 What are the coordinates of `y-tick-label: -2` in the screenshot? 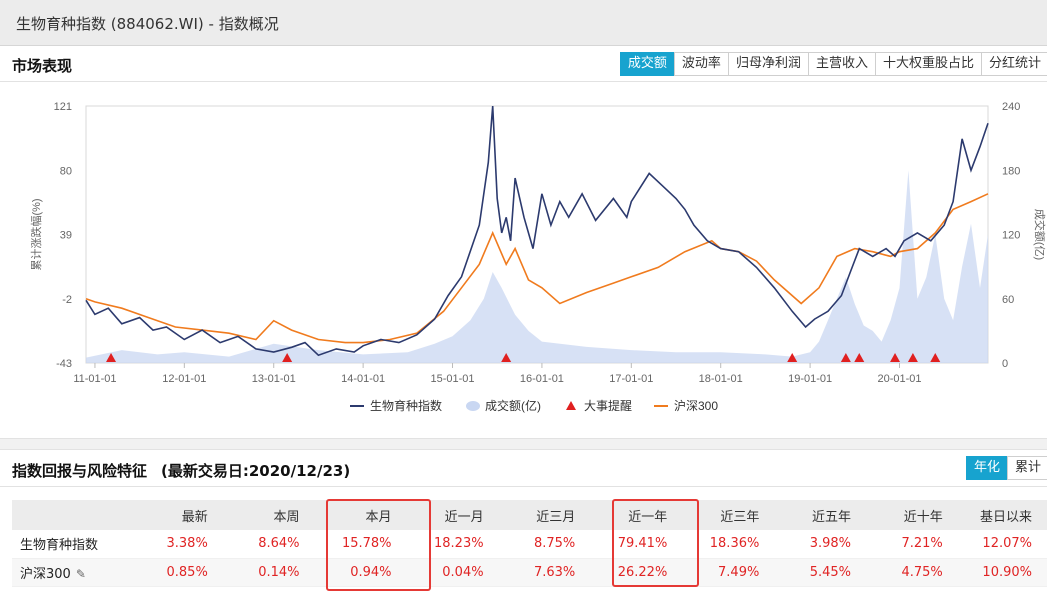 It's located at (67, 300).